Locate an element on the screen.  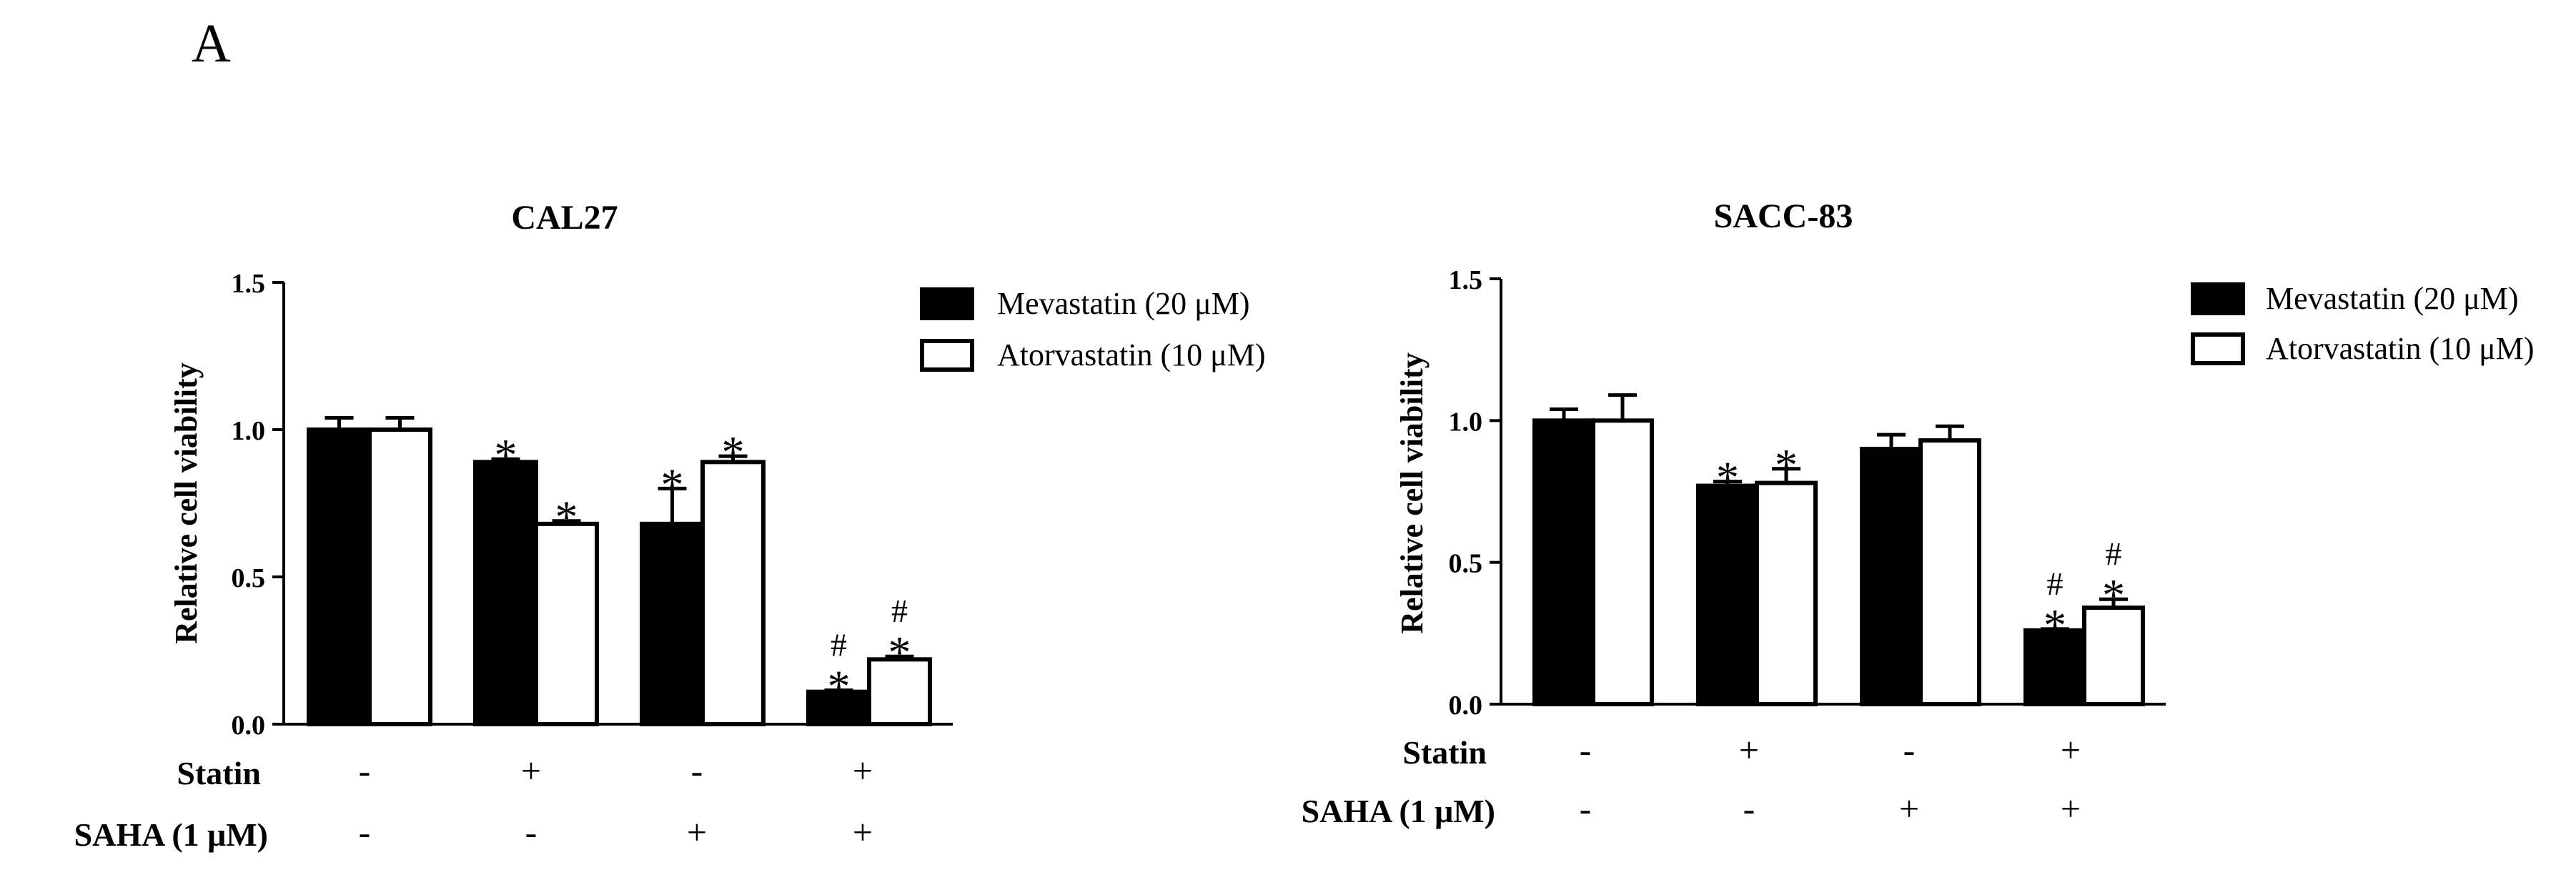
panel-letter: A is located at coordinates (211, 44).